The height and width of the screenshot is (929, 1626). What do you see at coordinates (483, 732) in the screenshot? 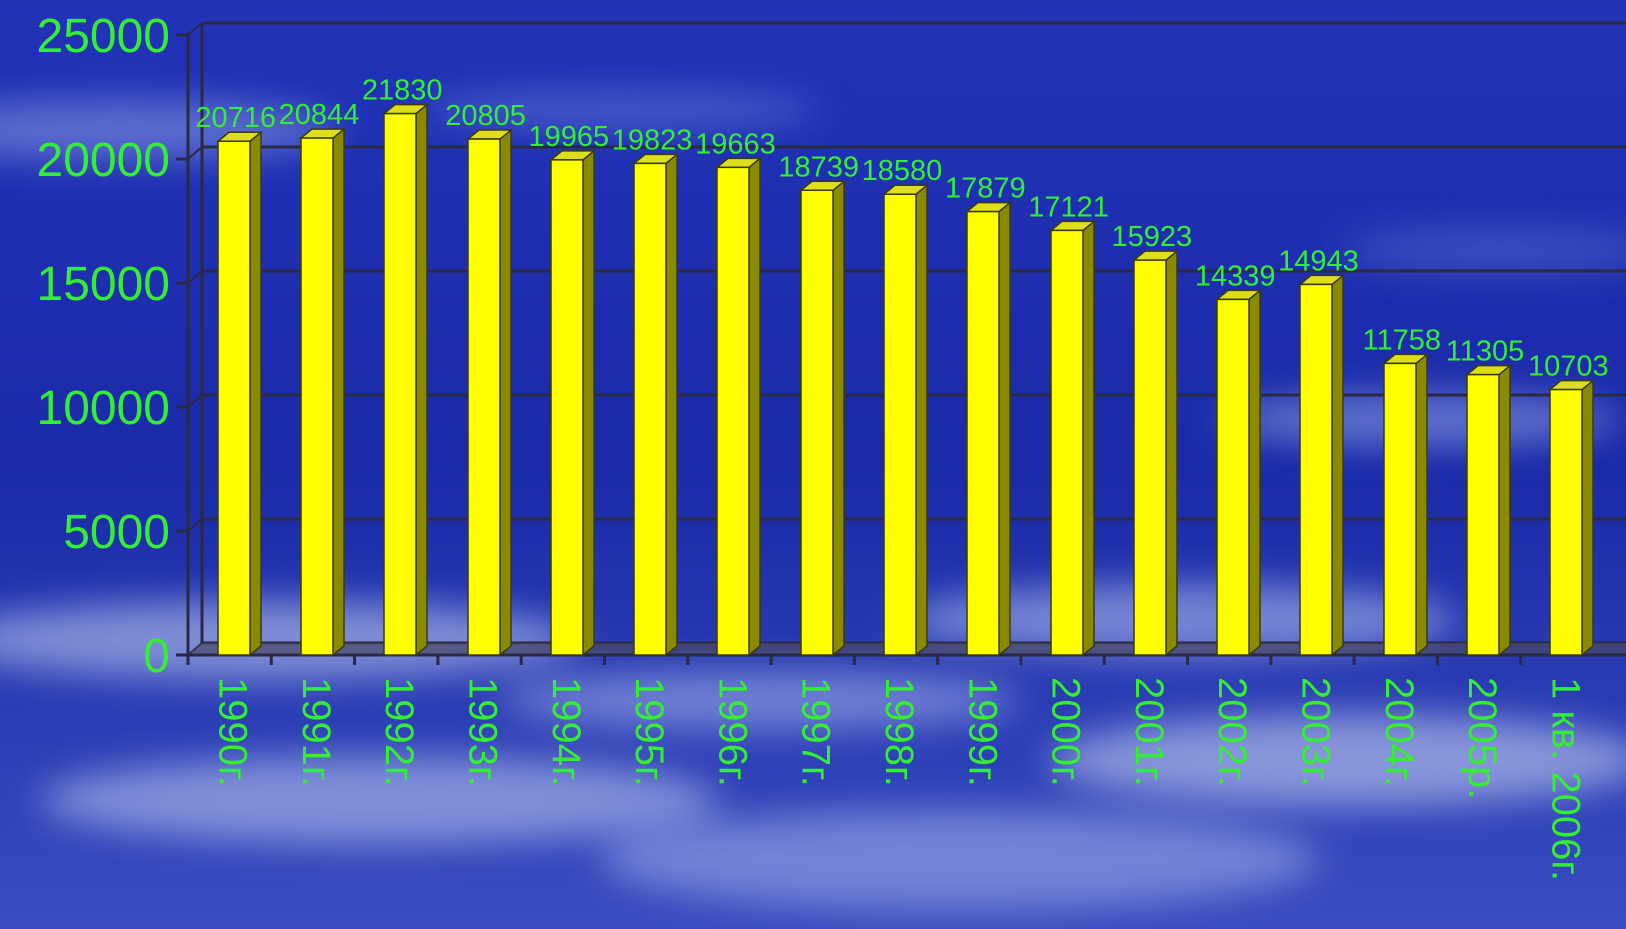
I see `x-tick-label: 1993г.` at bounding box center [483, 732].